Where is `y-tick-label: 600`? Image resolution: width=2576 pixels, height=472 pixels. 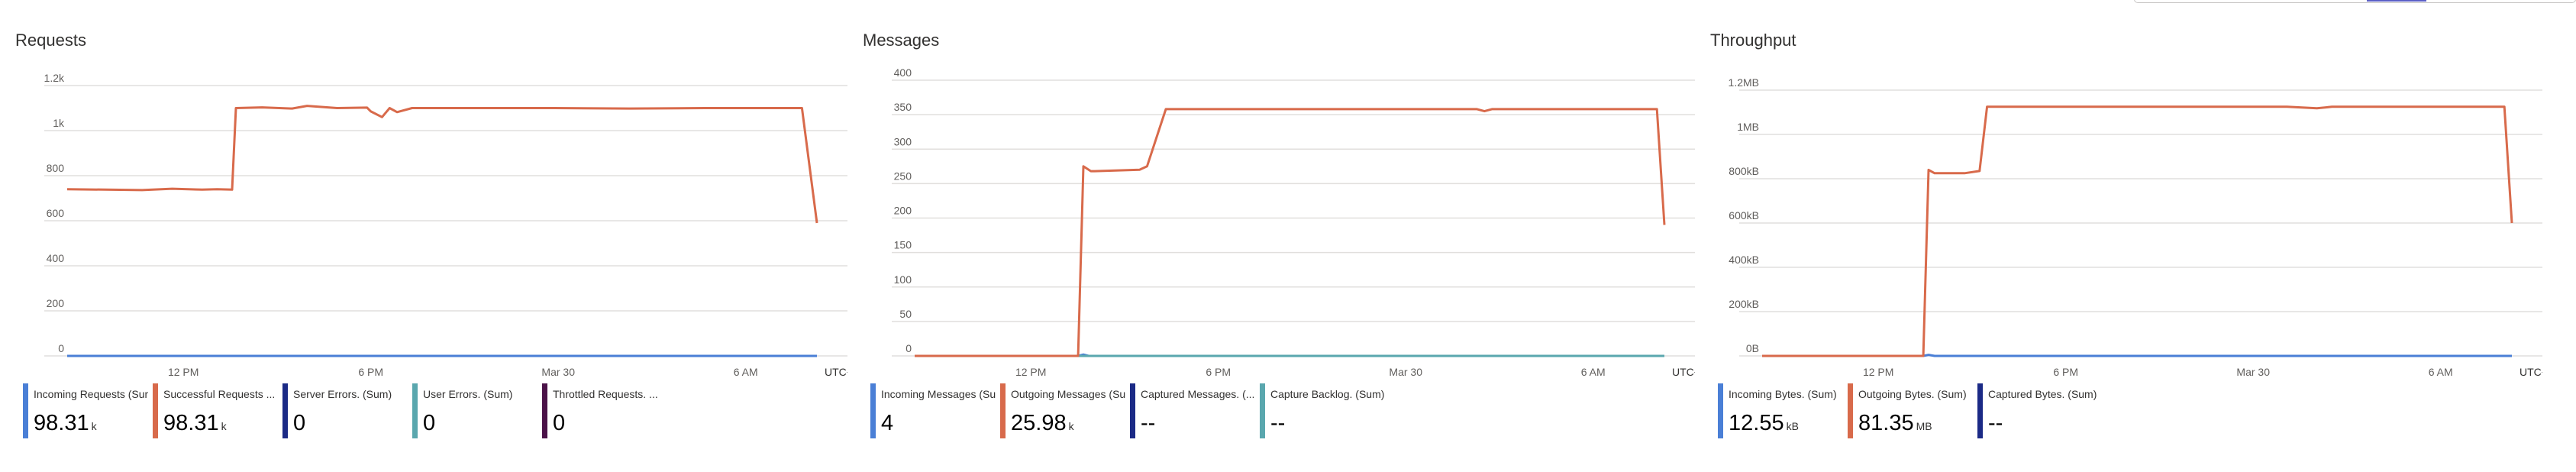
y-tick-label: 600 is located at coordinates (56, 213).